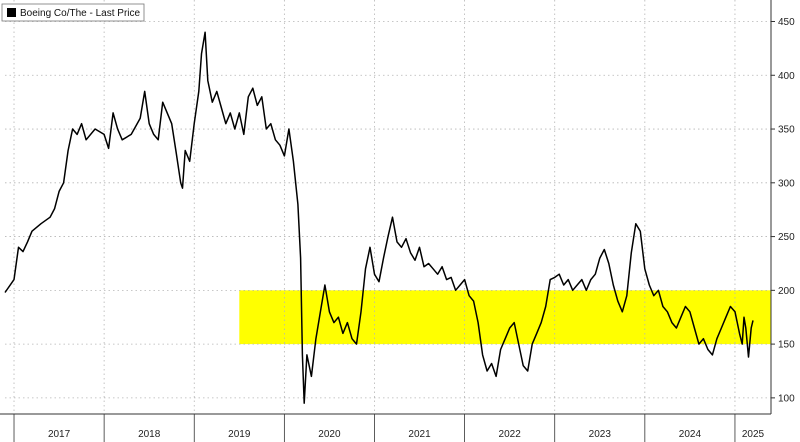  Describe the element at coordinates (786, 130) in the screenshot. I see `y-tick-label: 350` at that location.